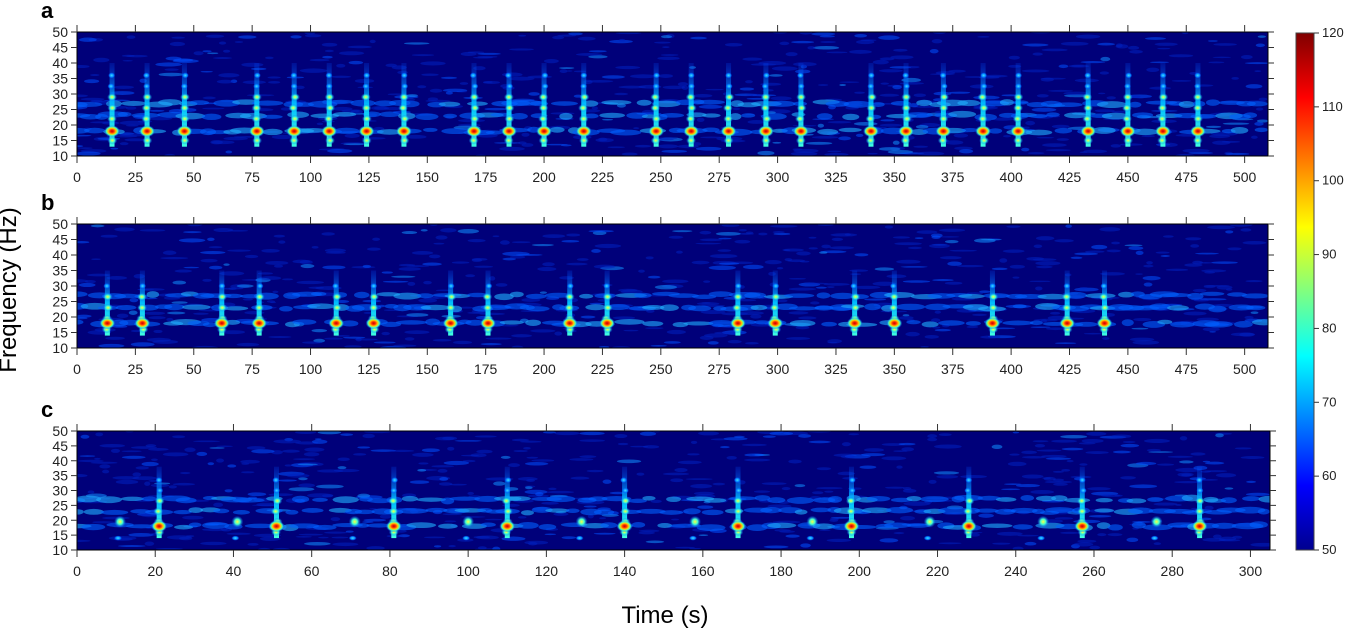  What do you see at coordinates (354, 521) in the screenshot?
I see `short-call` at bounding box center [354, 521].